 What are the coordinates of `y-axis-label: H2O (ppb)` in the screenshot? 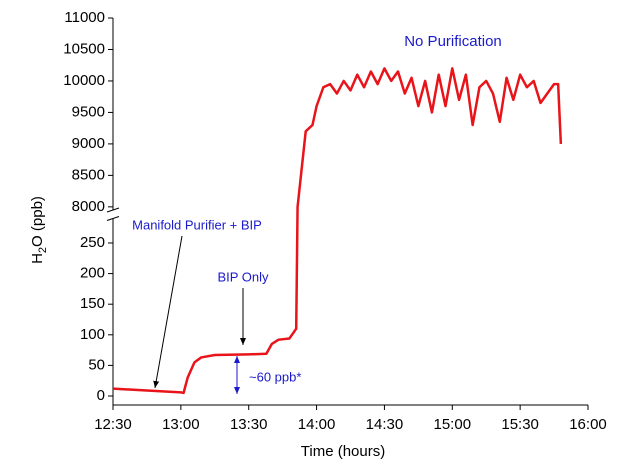 It's located at (39, 230).